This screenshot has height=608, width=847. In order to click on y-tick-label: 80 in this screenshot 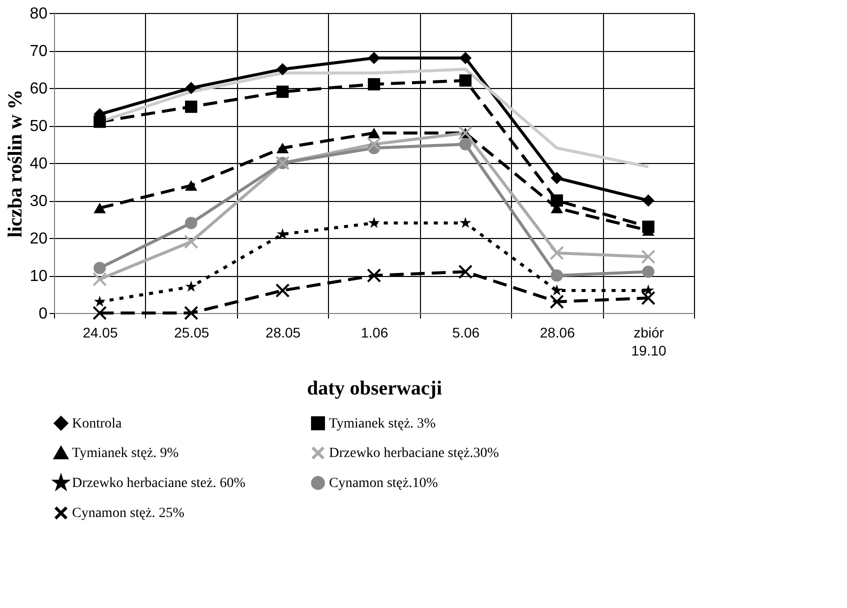, I will do `click(39, 14)`.